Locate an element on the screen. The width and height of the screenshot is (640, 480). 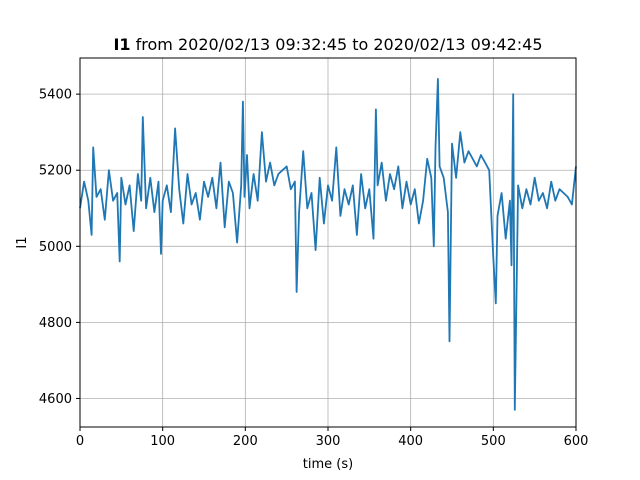
x-tick-label: 500 is located at coordinates (493, 441).